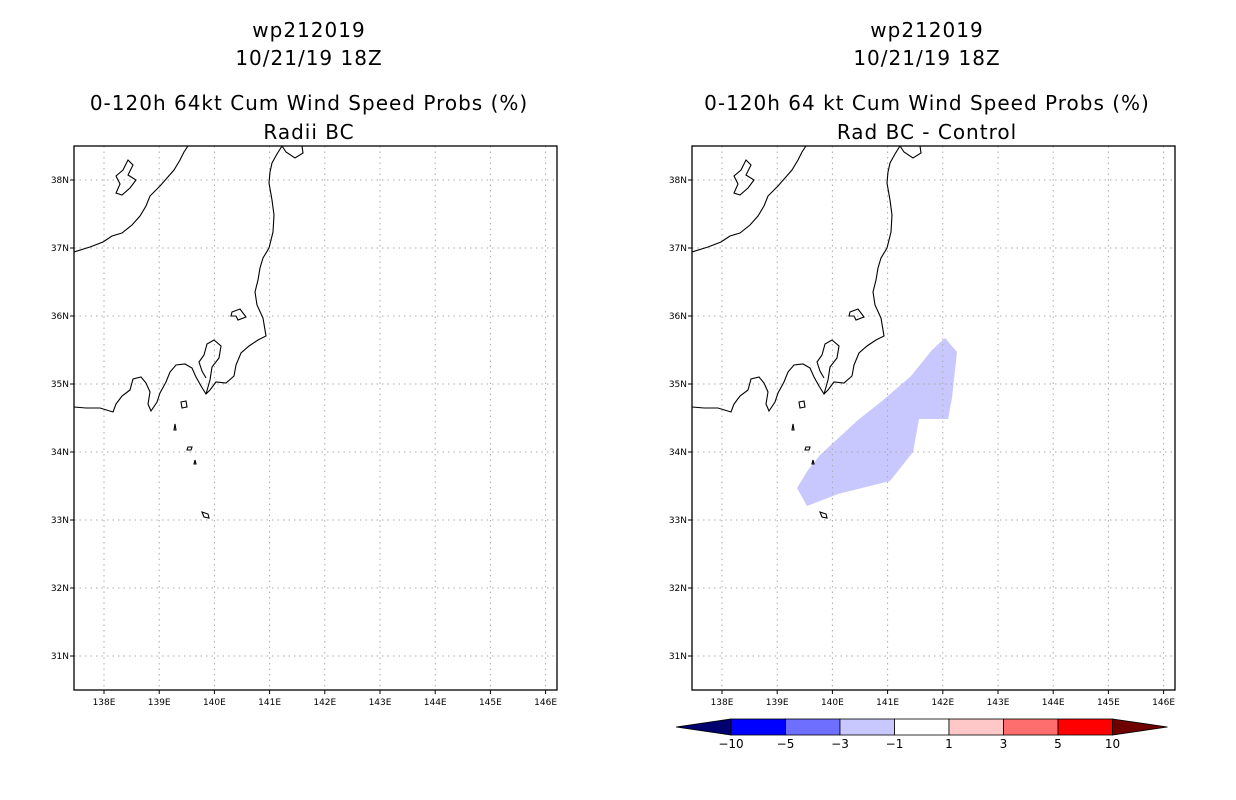 This screenshot has width=1236, height=800. What do you see at coordinates (1140, 727) in the screenshot?
I see `colorbar-arrow-high` at bounding box center [1140, 727].